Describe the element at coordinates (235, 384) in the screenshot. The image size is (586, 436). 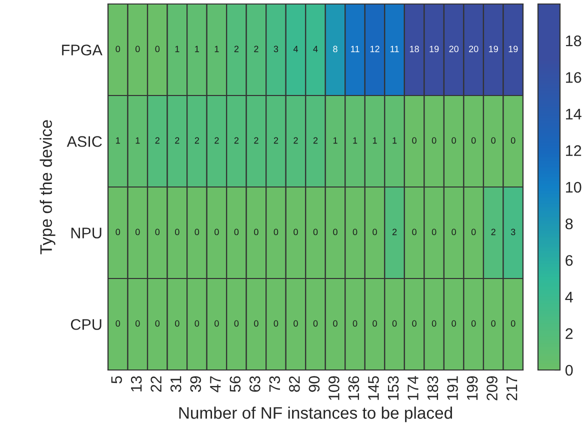
I see `x-tick-label: 56` at that location.